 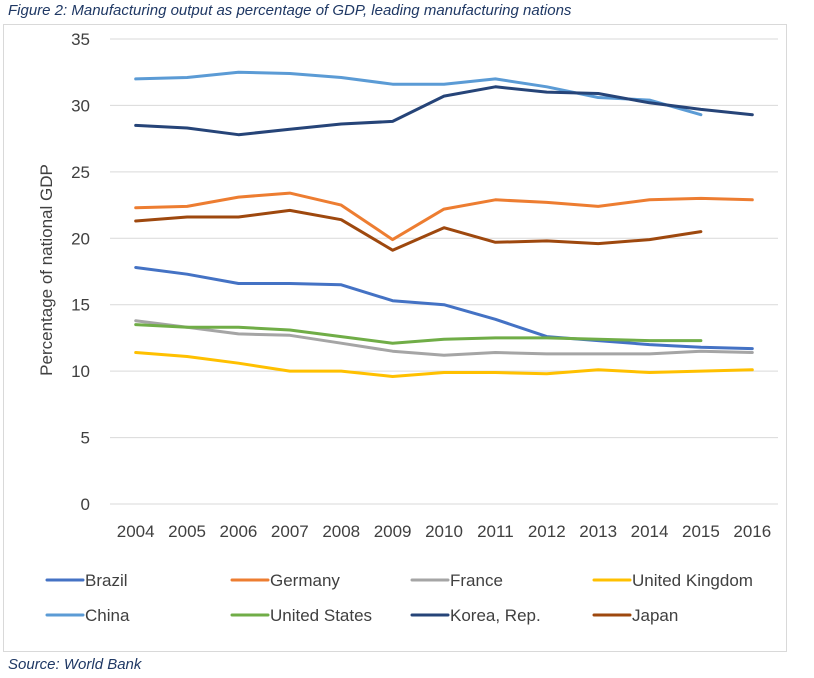 I want to click on series-line-china, so click(x=418, y=93).